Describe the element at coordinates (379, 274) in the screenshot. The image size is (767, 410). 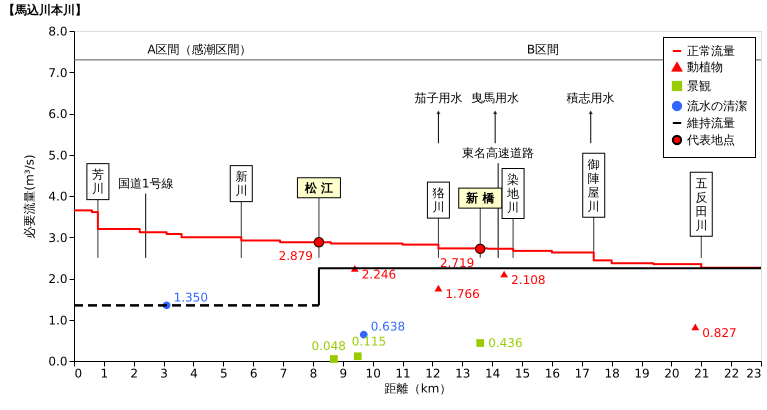
I see `data-label: 2.246` at that location.